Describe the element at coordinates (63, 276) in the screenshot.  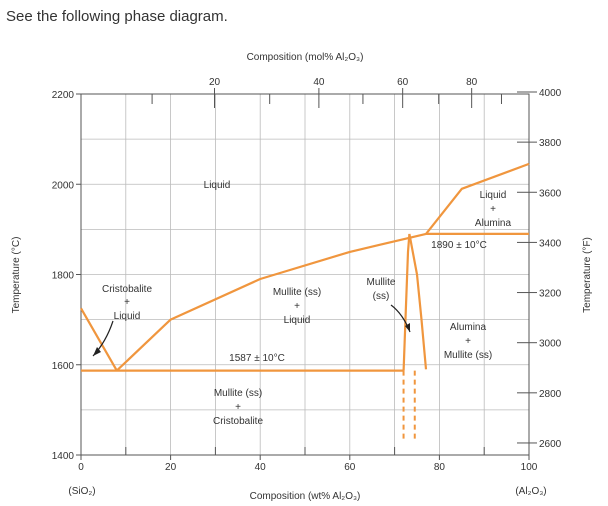
I see `left-tick-label: 1800` at that location.